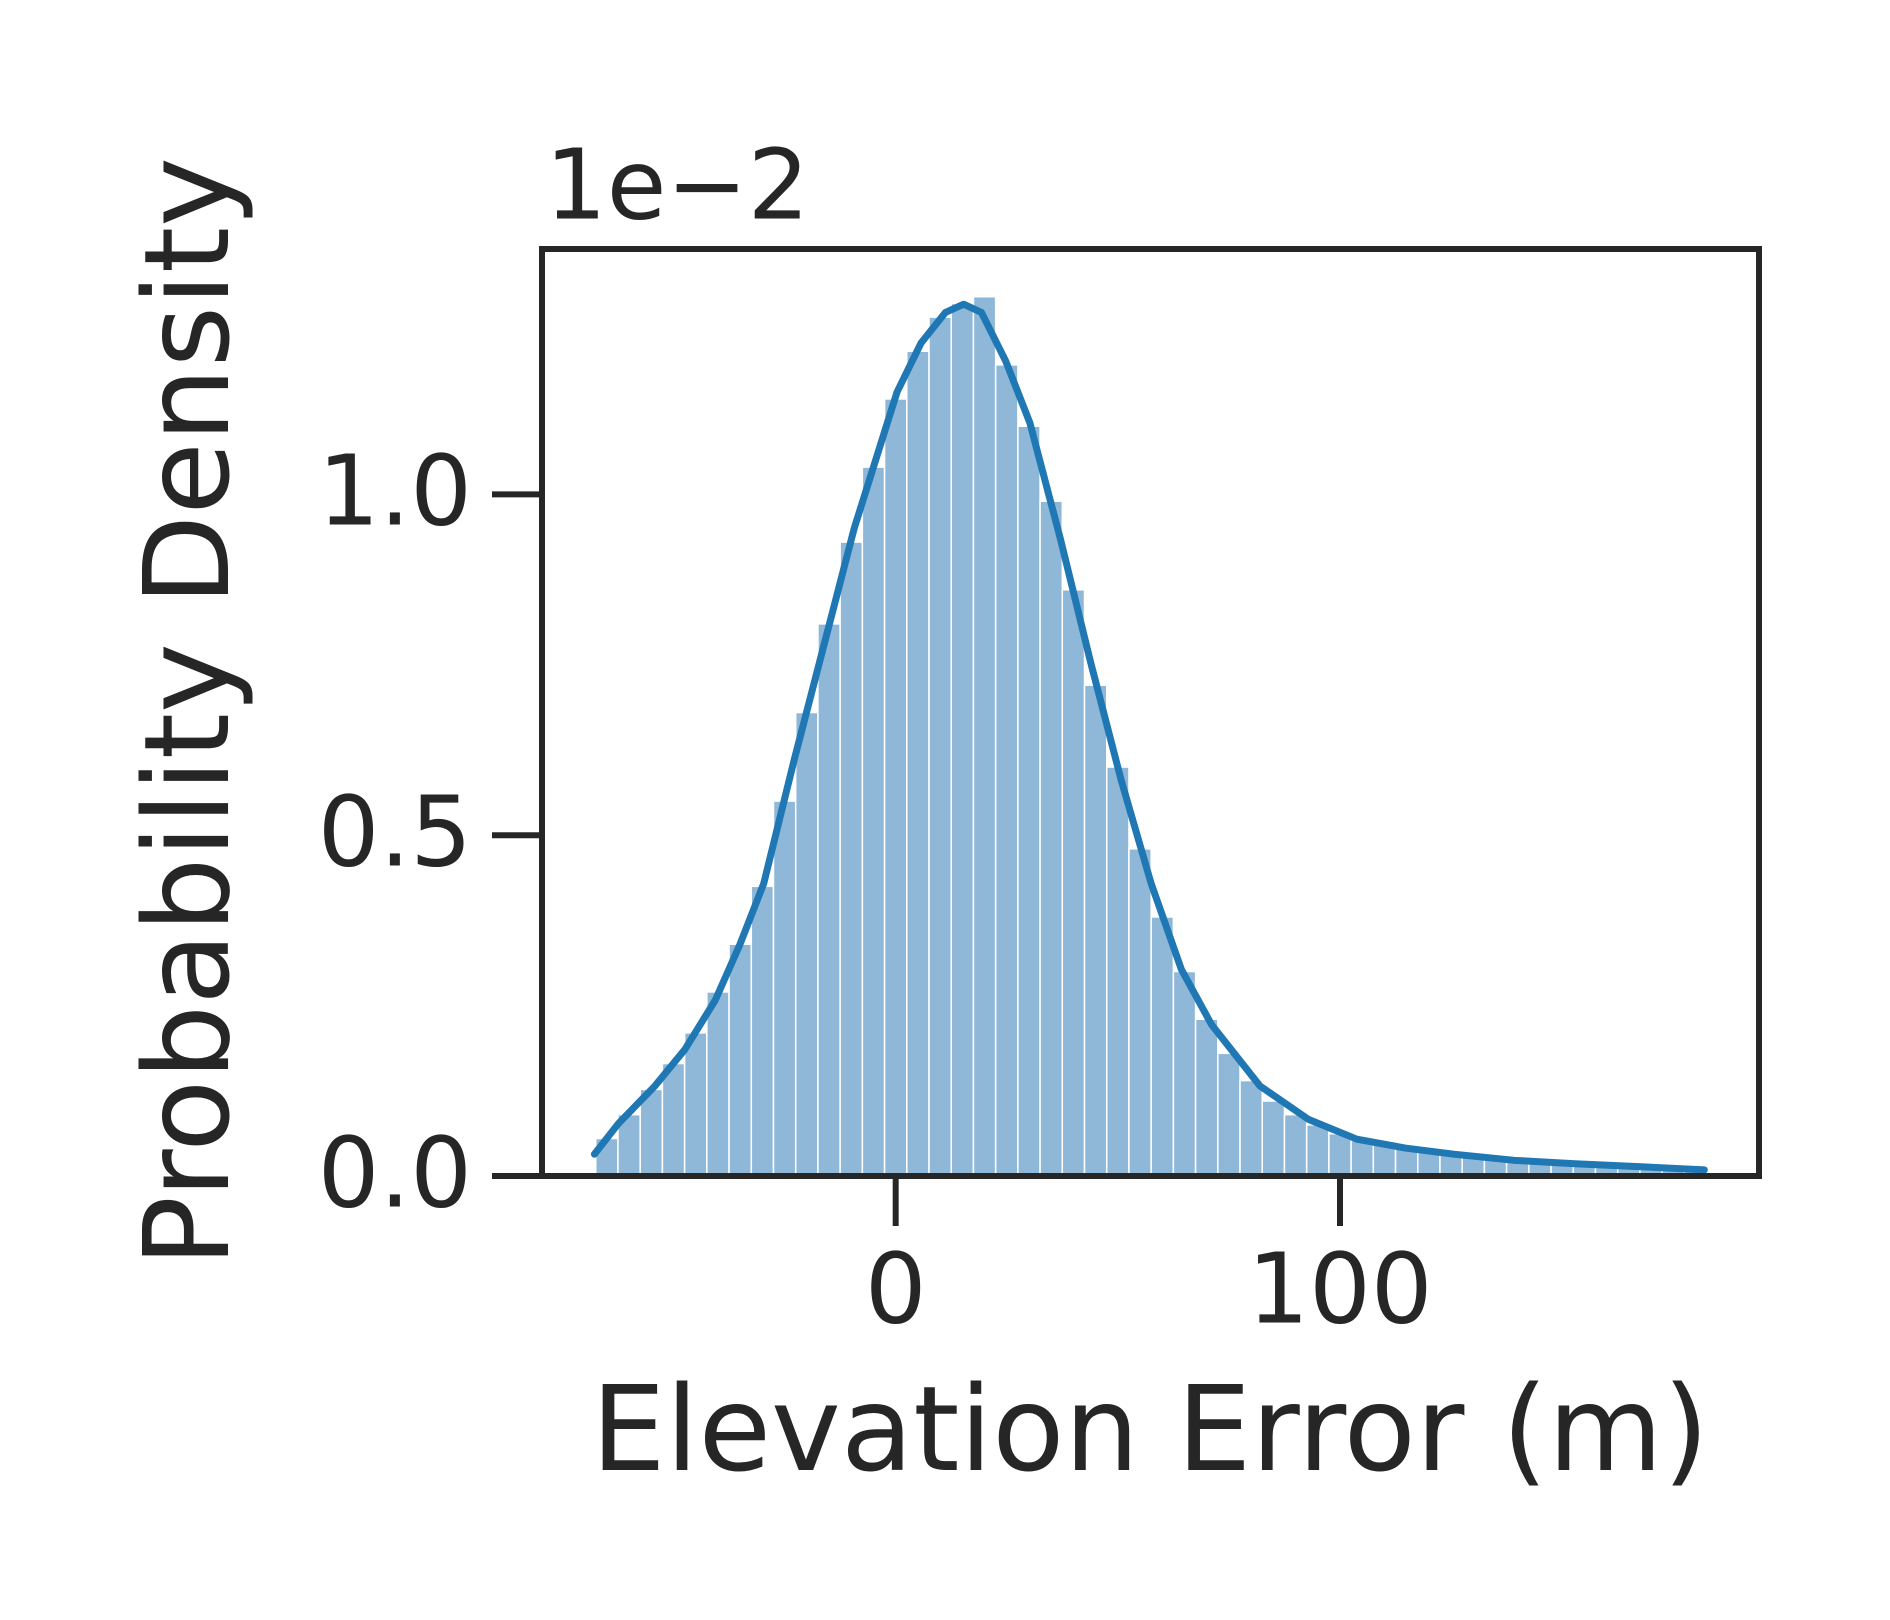  Describe the element at coordinates (1150, 1429) in the screenshot. I see `x-axis-label: Elevation Error (m)` at that location.